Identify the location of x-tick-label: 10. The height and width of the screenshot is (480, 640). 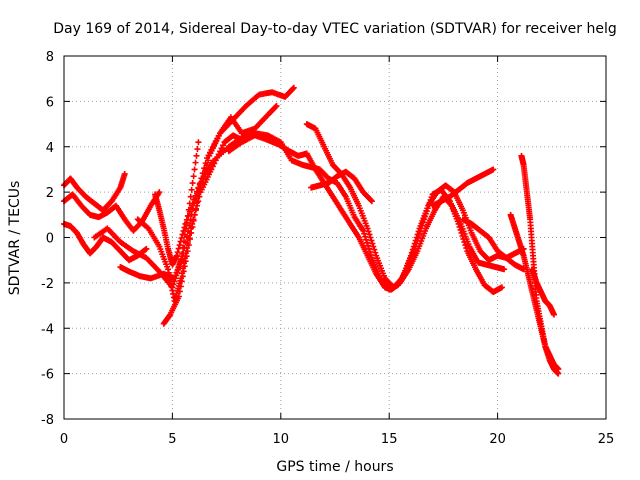
(281, 439).